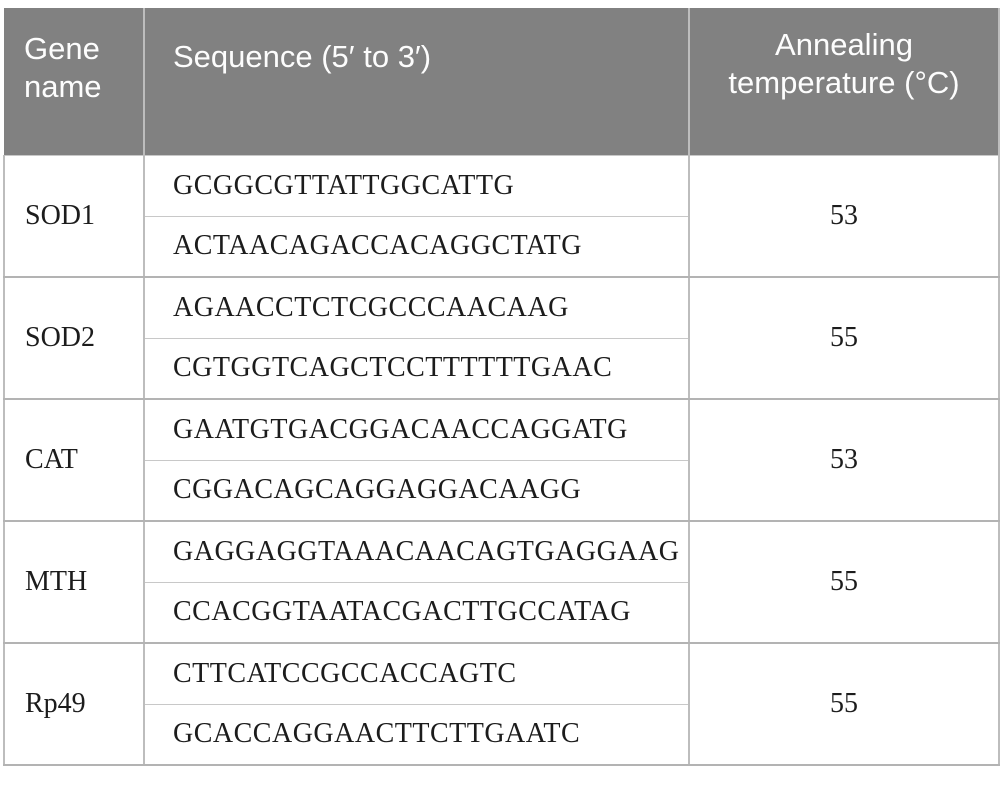 The width and height of the screenshot is (1001, 788). I want to click on forward-primer-cell: AGAACCTCTCGCCCAACAAG, so click(416, 308).